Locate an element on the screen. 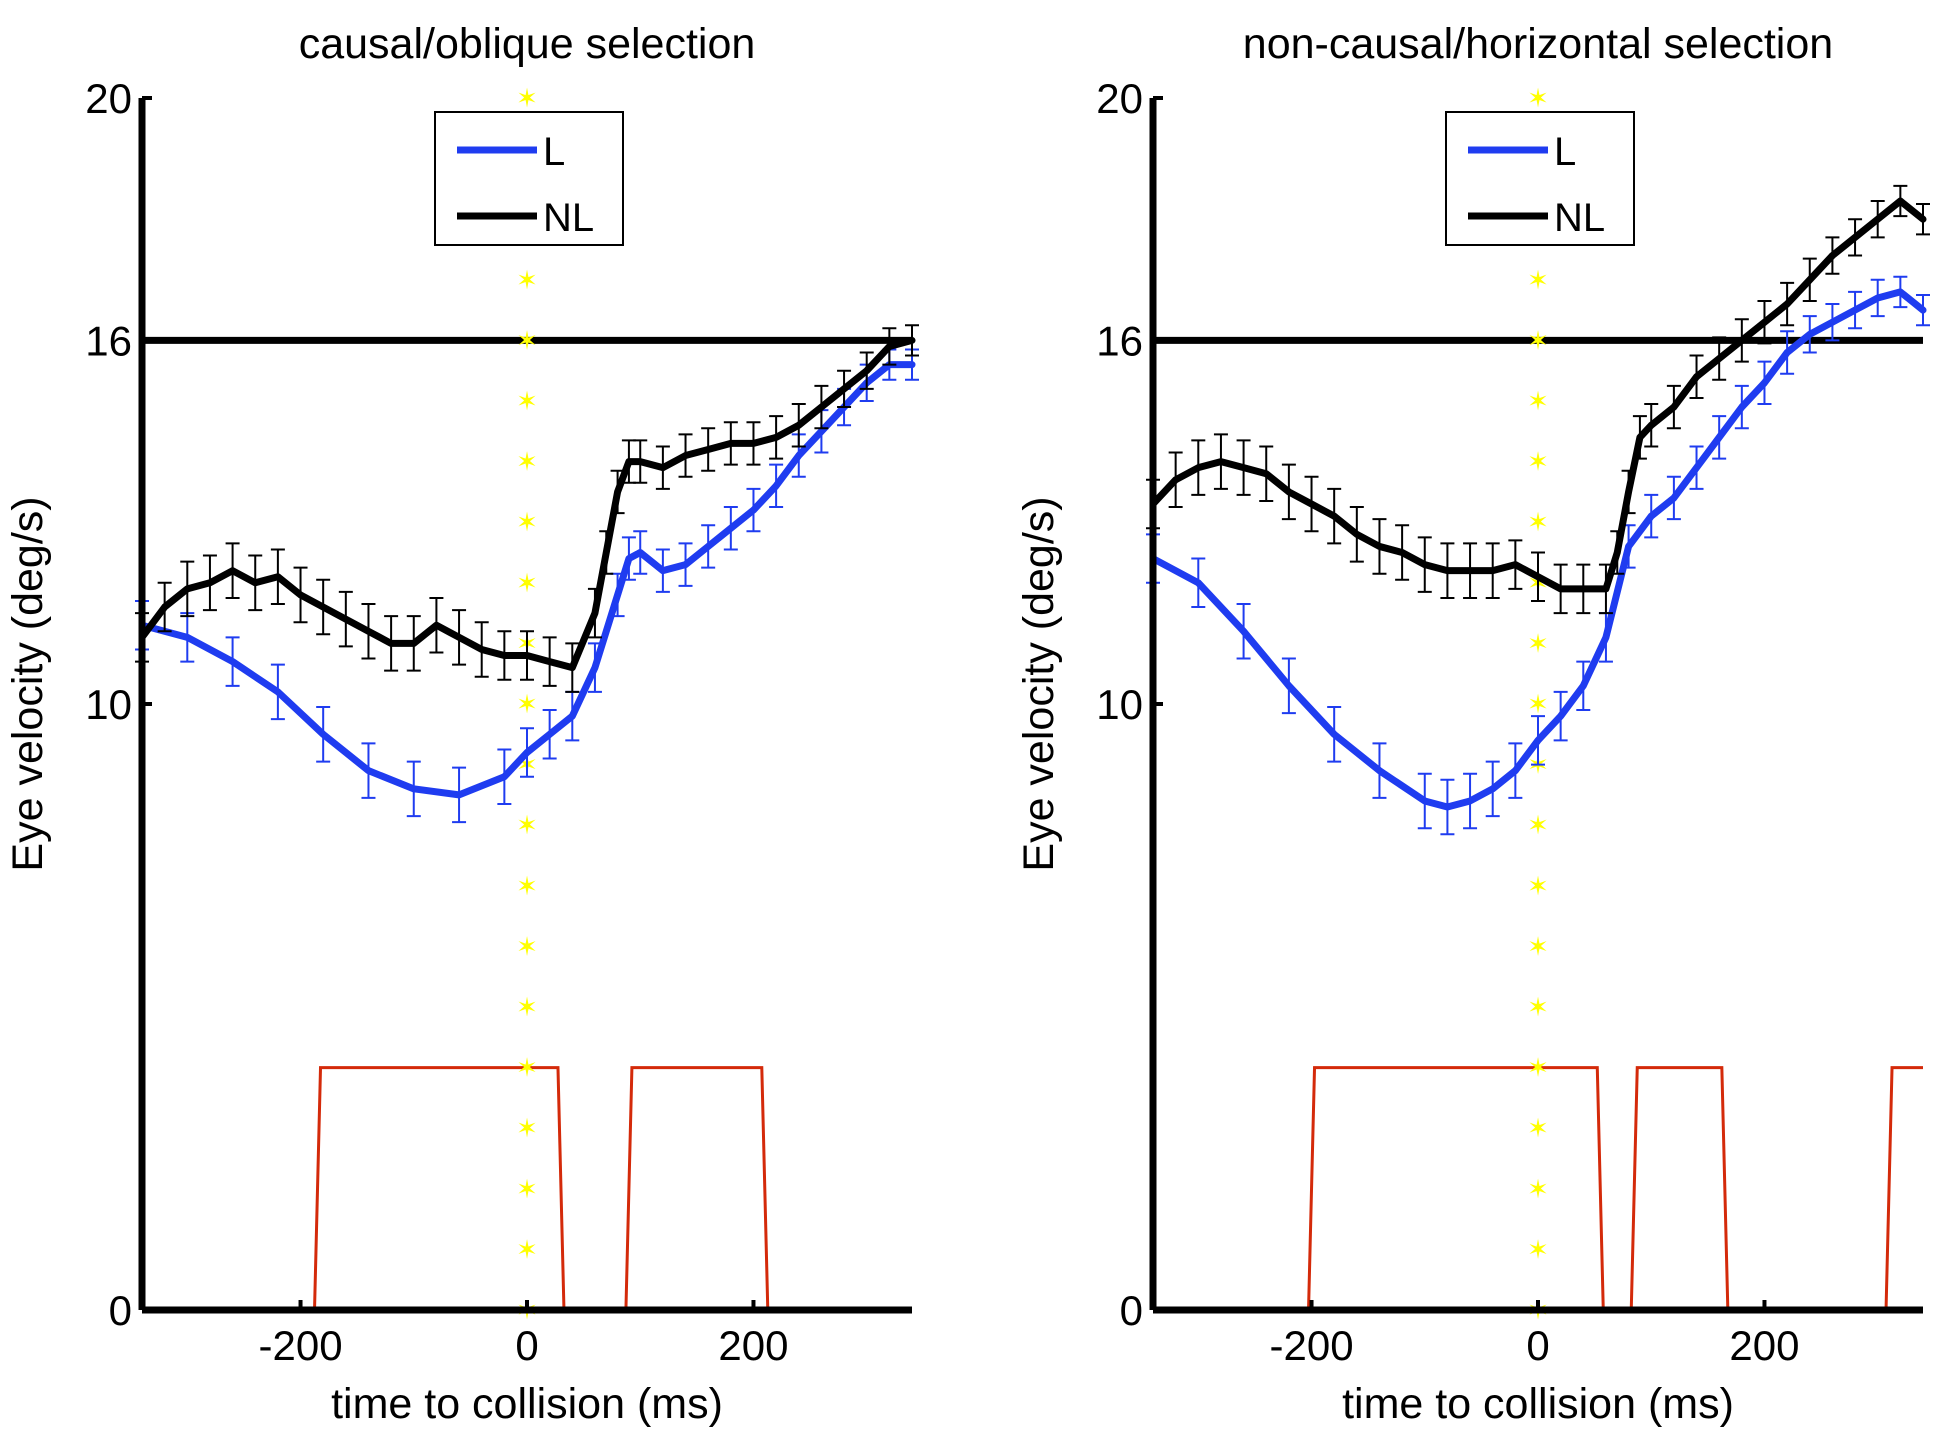  error-bars-l is located at coordinates (527, 586).